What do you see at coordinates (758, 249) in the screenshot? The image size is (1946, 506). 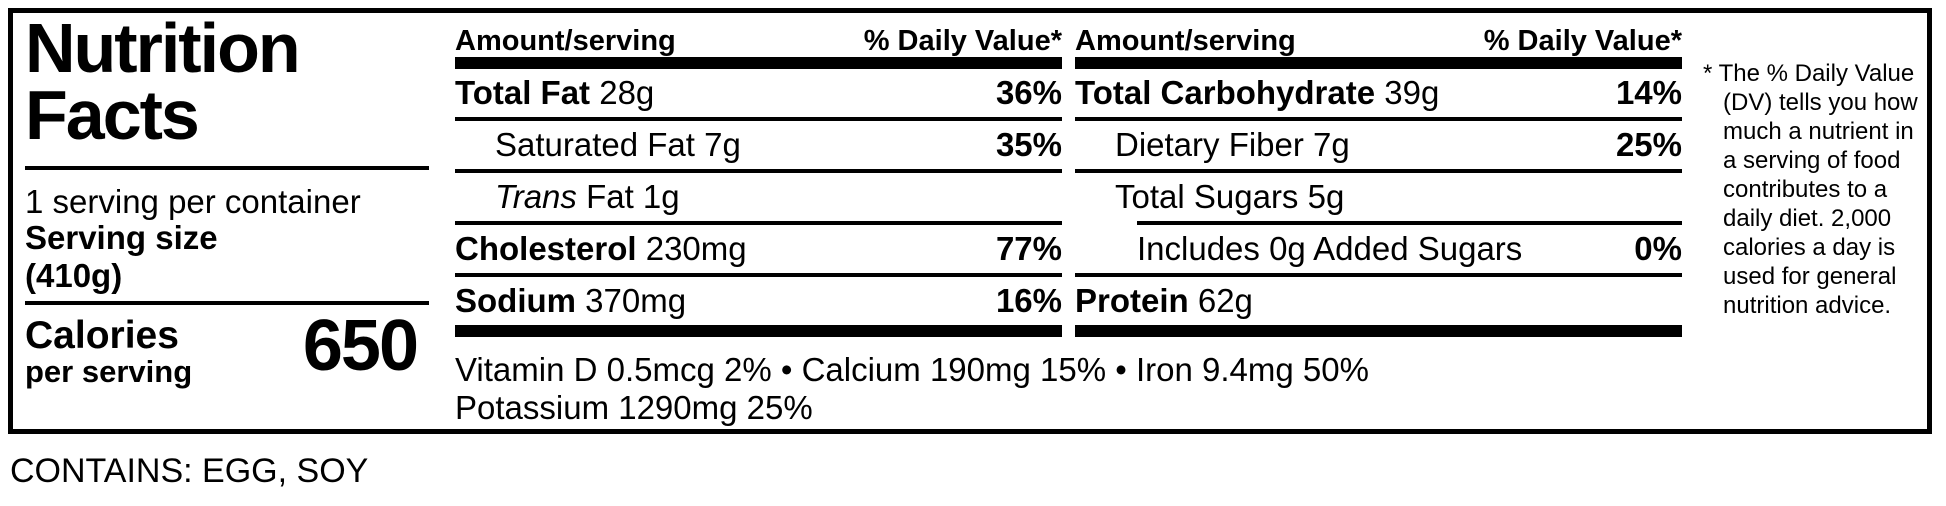 I see `nutrient-row: Cholesterol 230mg 77%` at bounding box center [758, 249].